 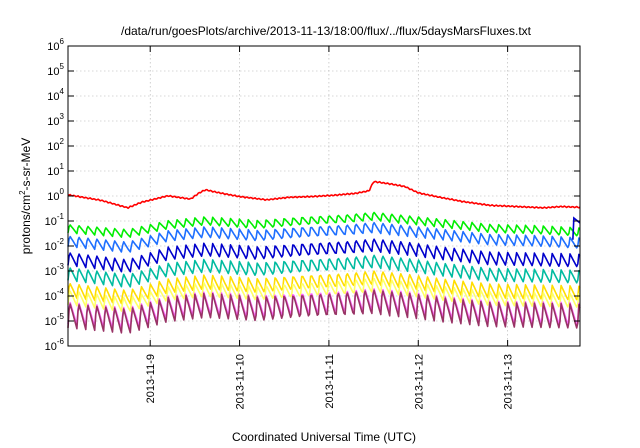 I want to click on y-tick-exponent: -3, so click(x=61, y=266).